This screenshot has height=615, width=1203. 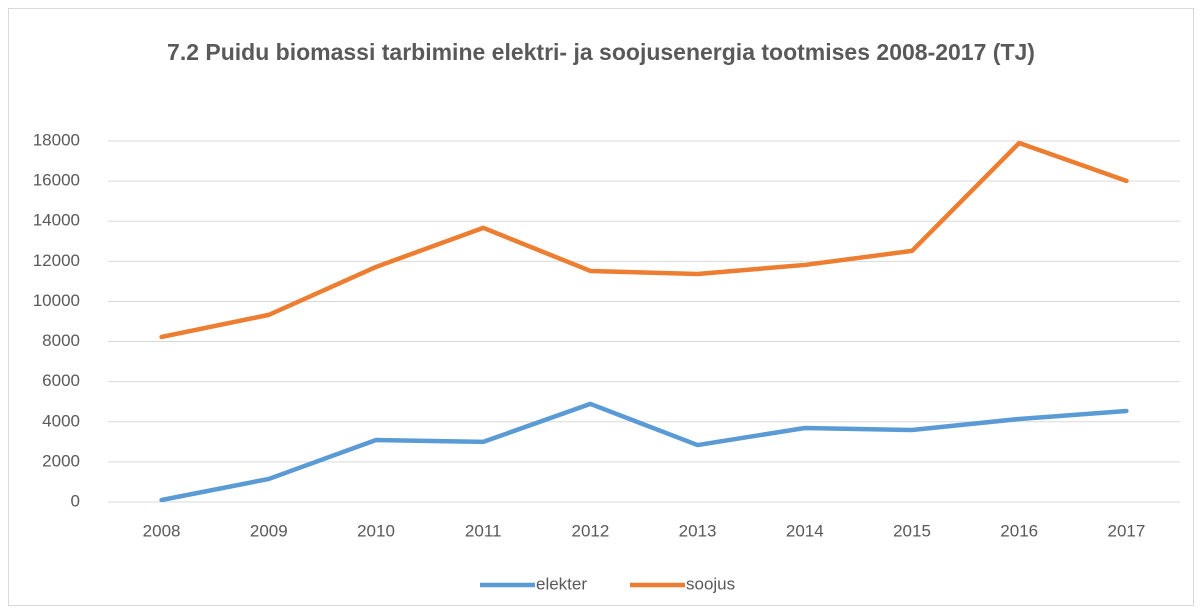 I want to click on x-tick-label: 2013, so click(x=698, y=530).